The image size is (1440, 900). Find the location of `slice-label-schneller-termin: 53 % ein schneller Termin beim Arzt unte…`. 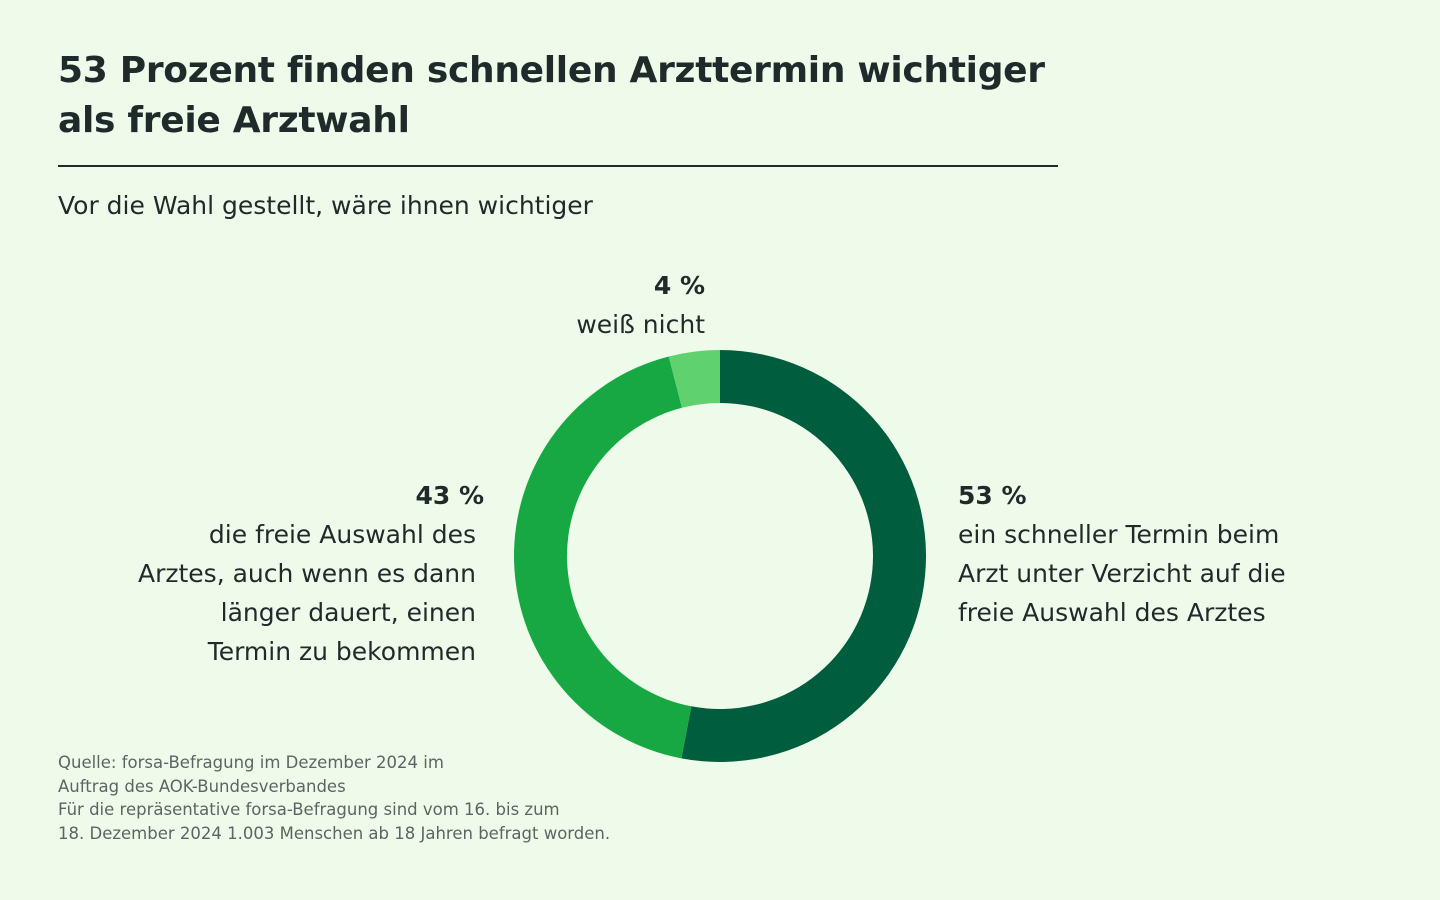

slice-label-schneller-termin: 53 % ein schneller Termin beim Arzt unte… is located at coordinates (1158, 554).